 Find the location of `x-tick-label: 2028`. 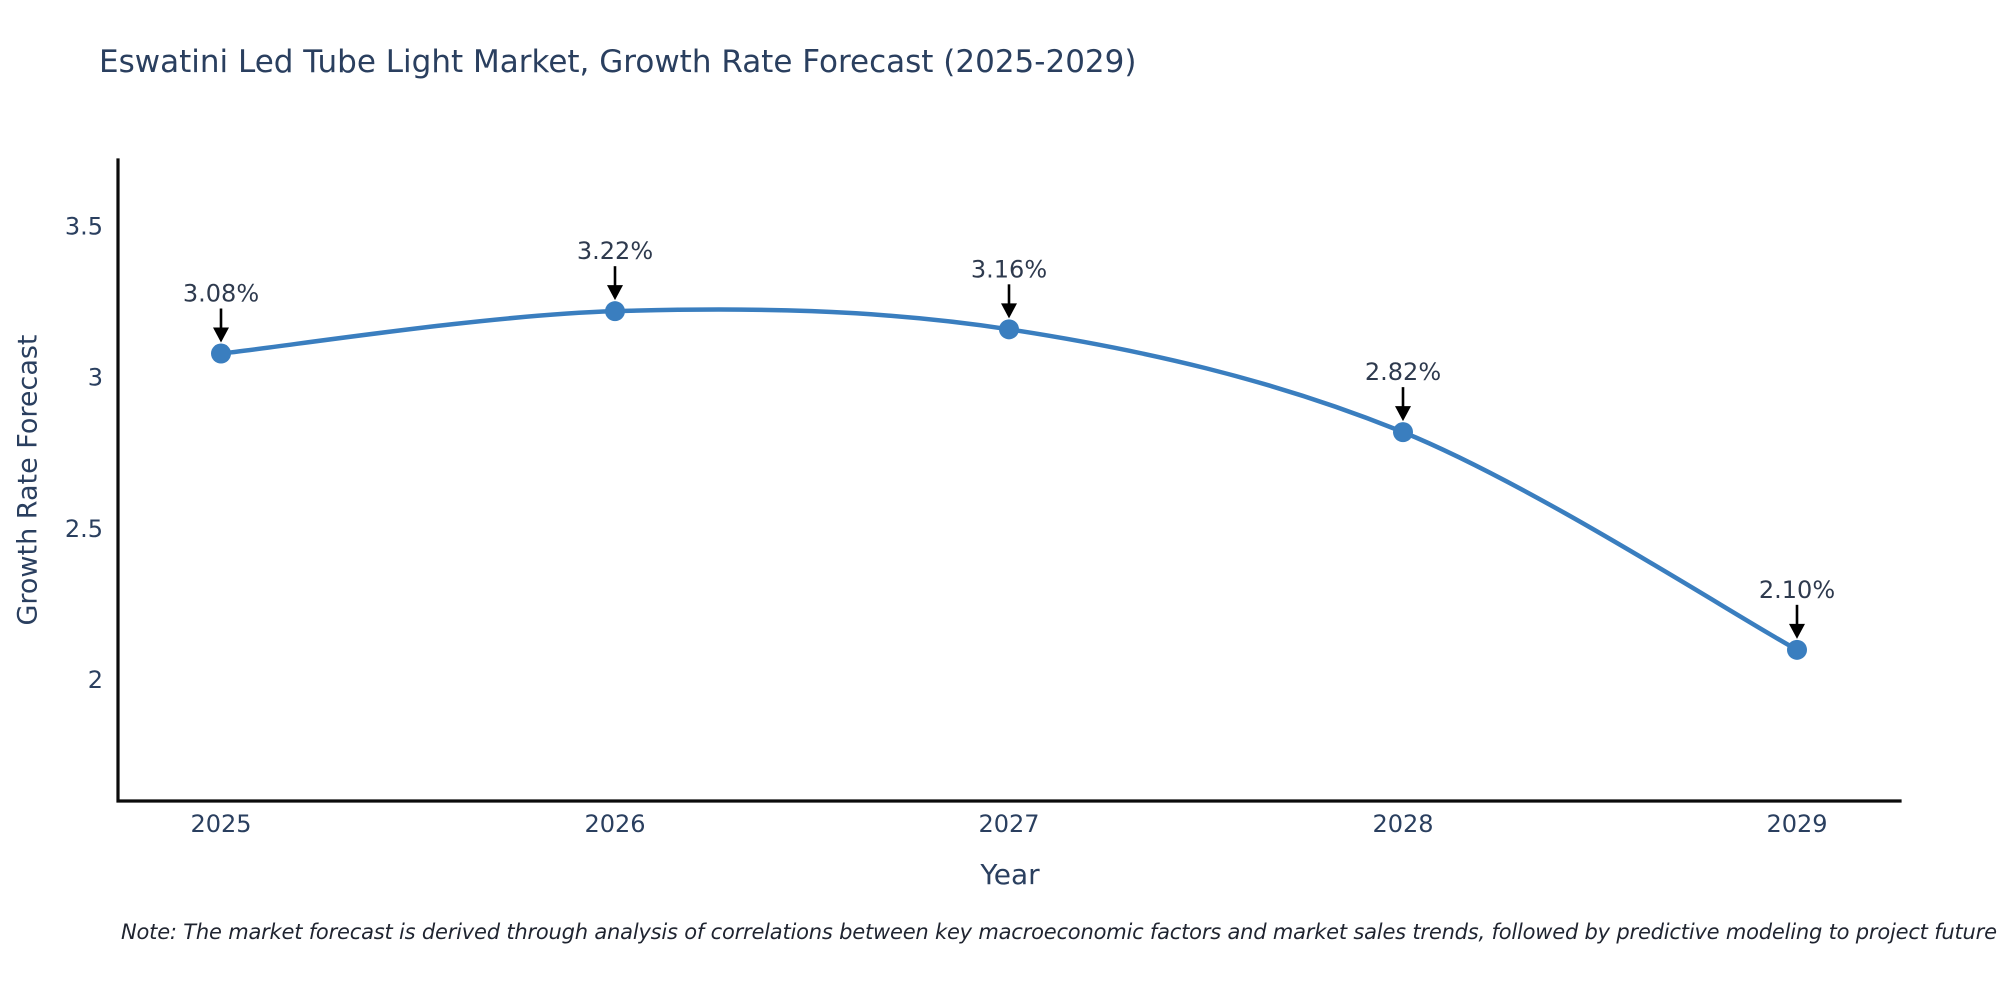

x-tick-label: 2028 is located at coordinates (1402, 824).